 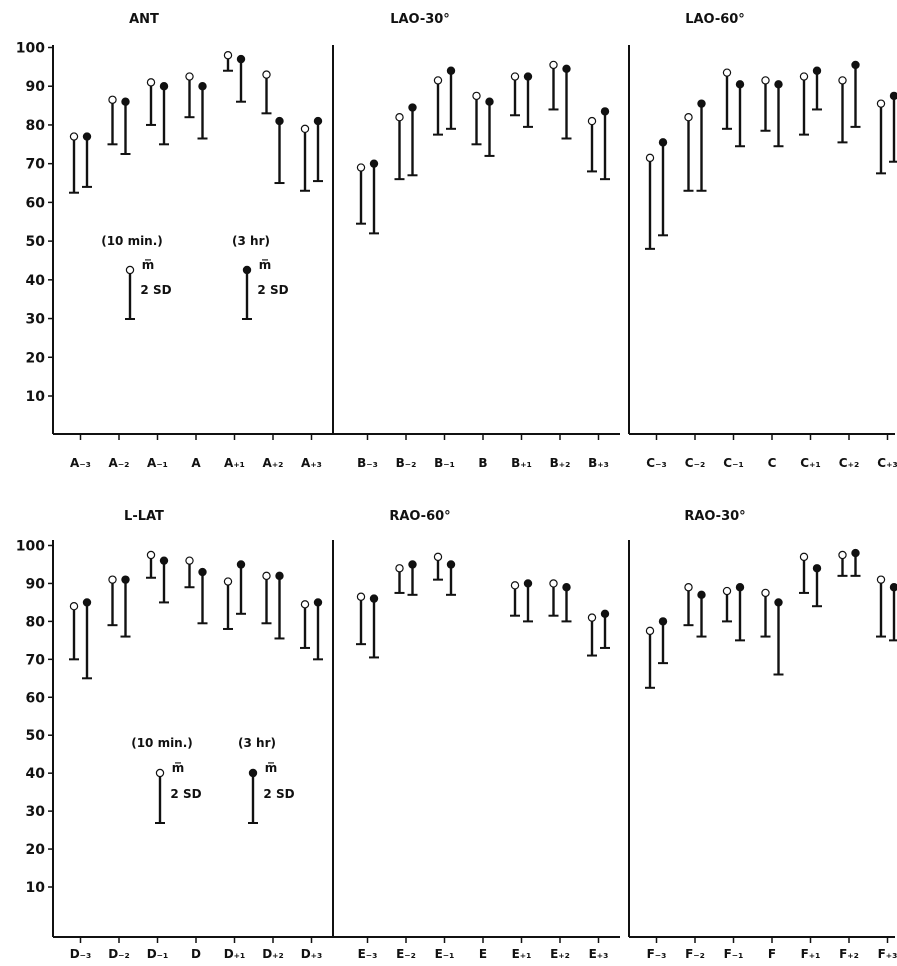 What do you see at coordinates (406, 463) in the screenshot?
I see `x-tick-label: B₋₂` at bounding box center [406, 463].